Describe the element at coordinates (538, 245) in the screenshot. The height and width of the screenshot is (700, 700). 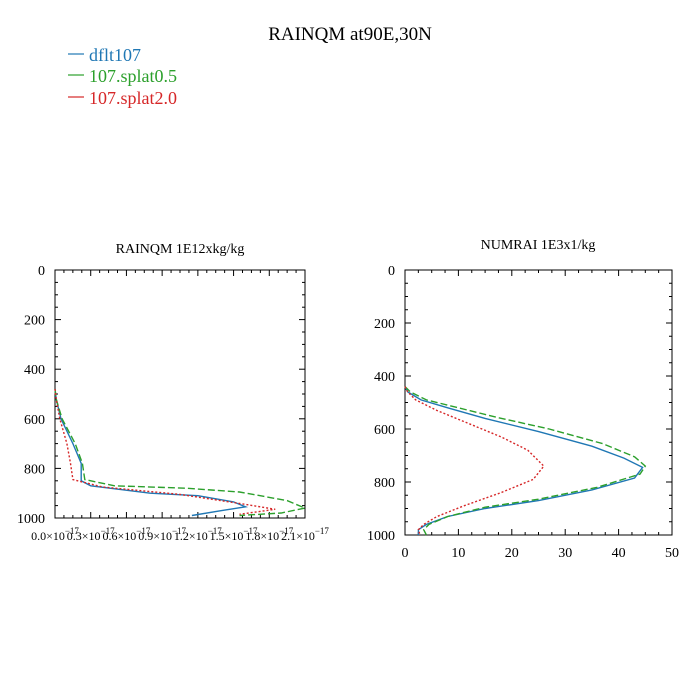
I see `panel-title-numrai: NUMRAI 1E3x1/kg` at that location.